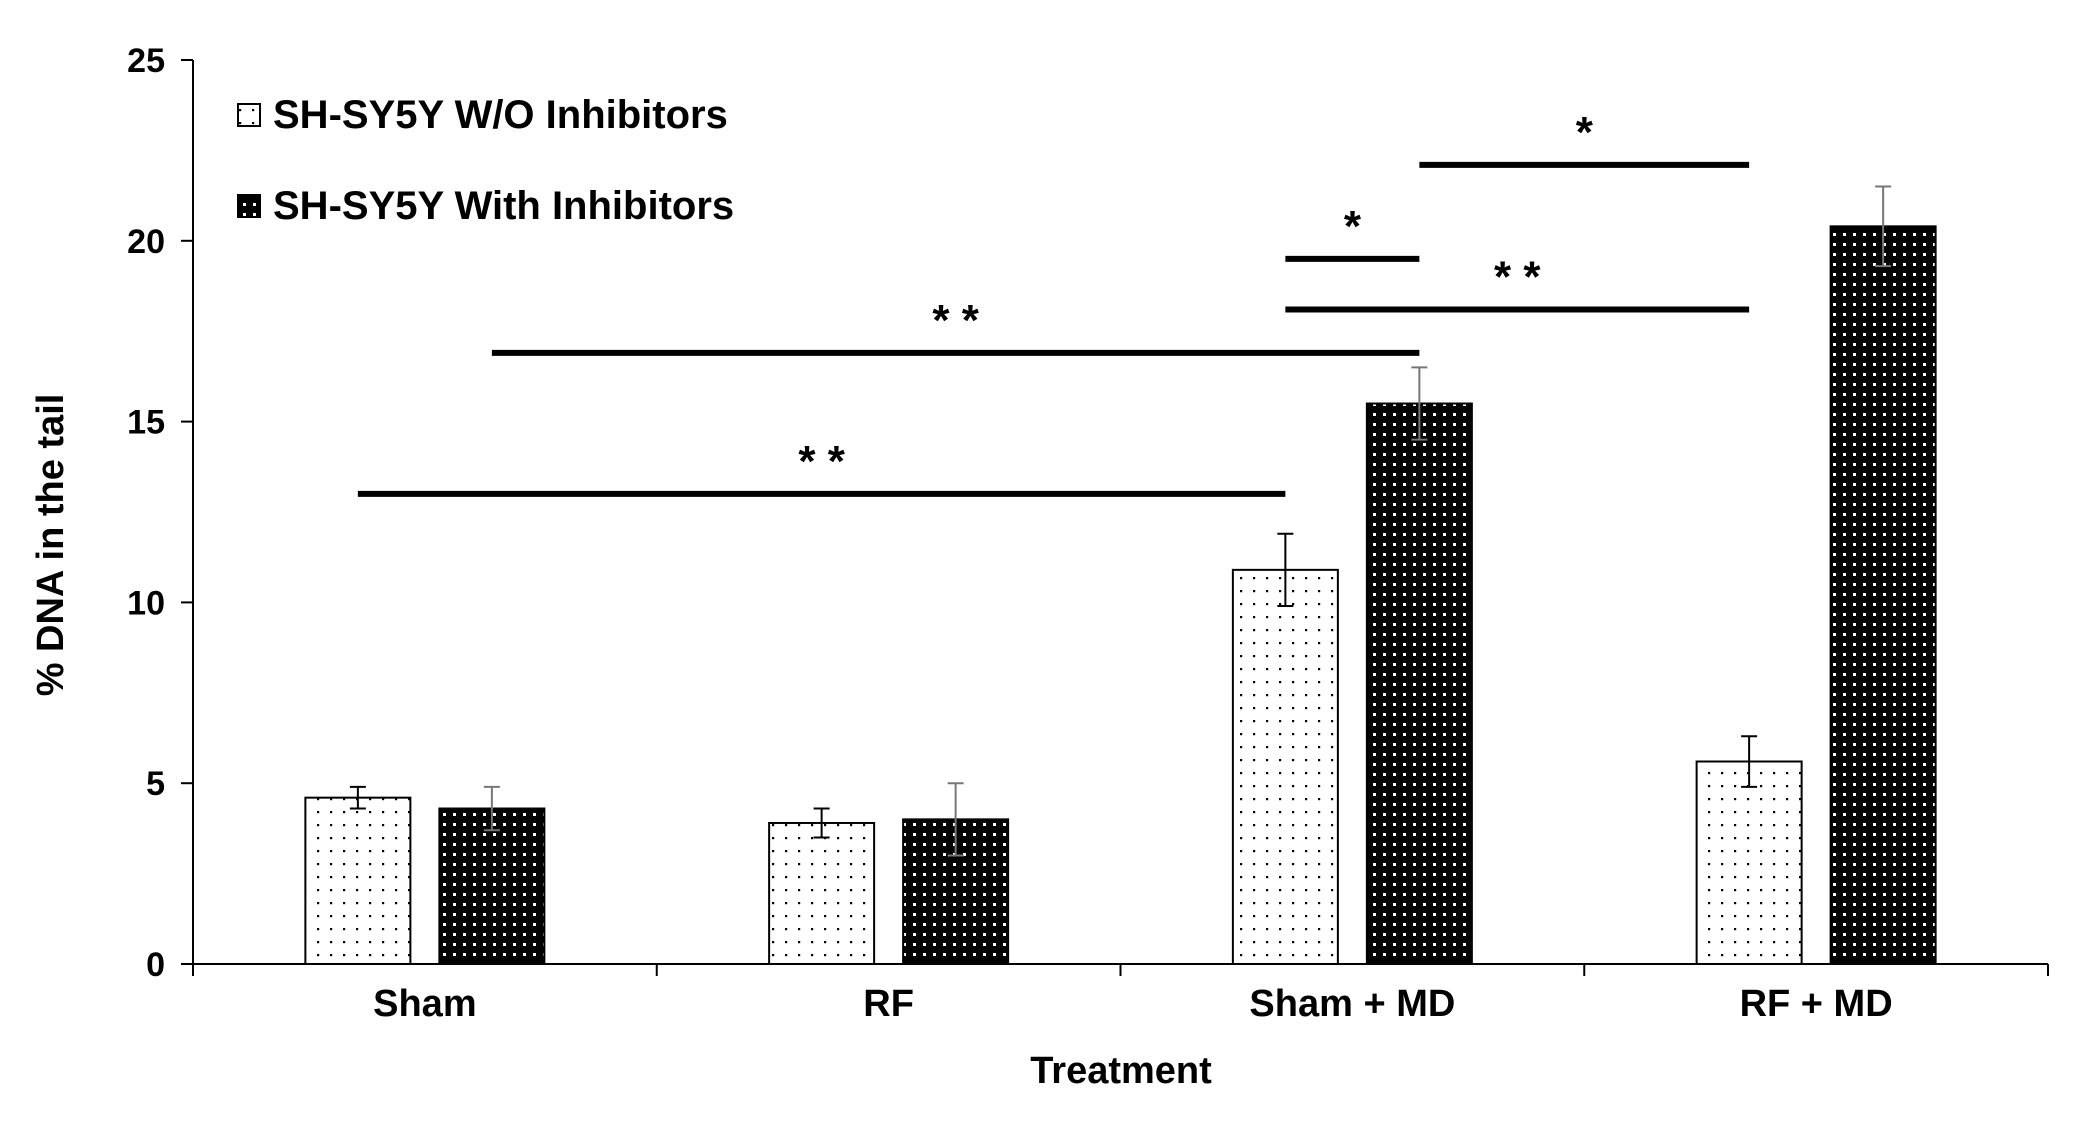 Image resolution: width=2082 pixels, height=1121 pixels. I want to click on legend-label-with-inhibitors: SH-SY5Y With Inhibitors, so click(503, 206).